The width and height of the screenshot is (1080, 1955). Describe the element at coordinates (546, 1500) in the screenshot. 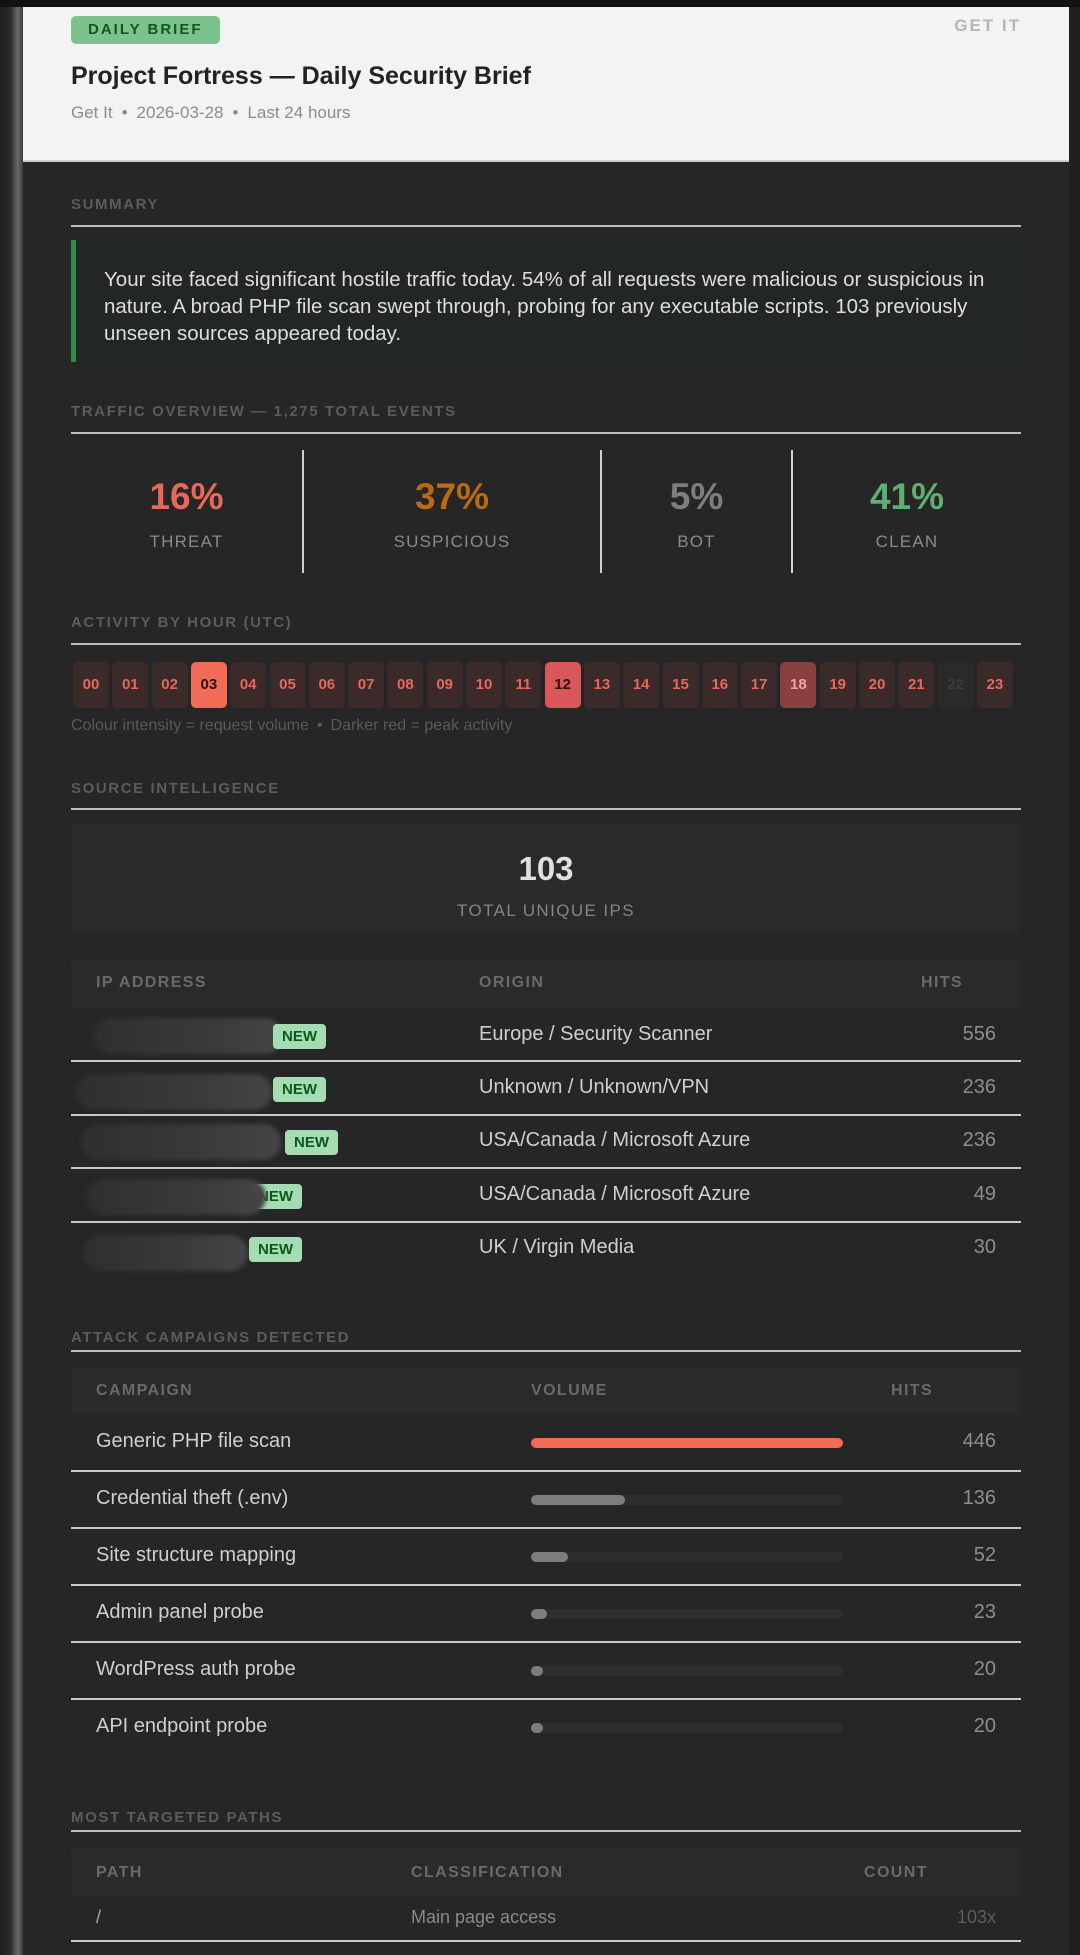

I see `table-row: Credential theft (.env) 136` at that location.